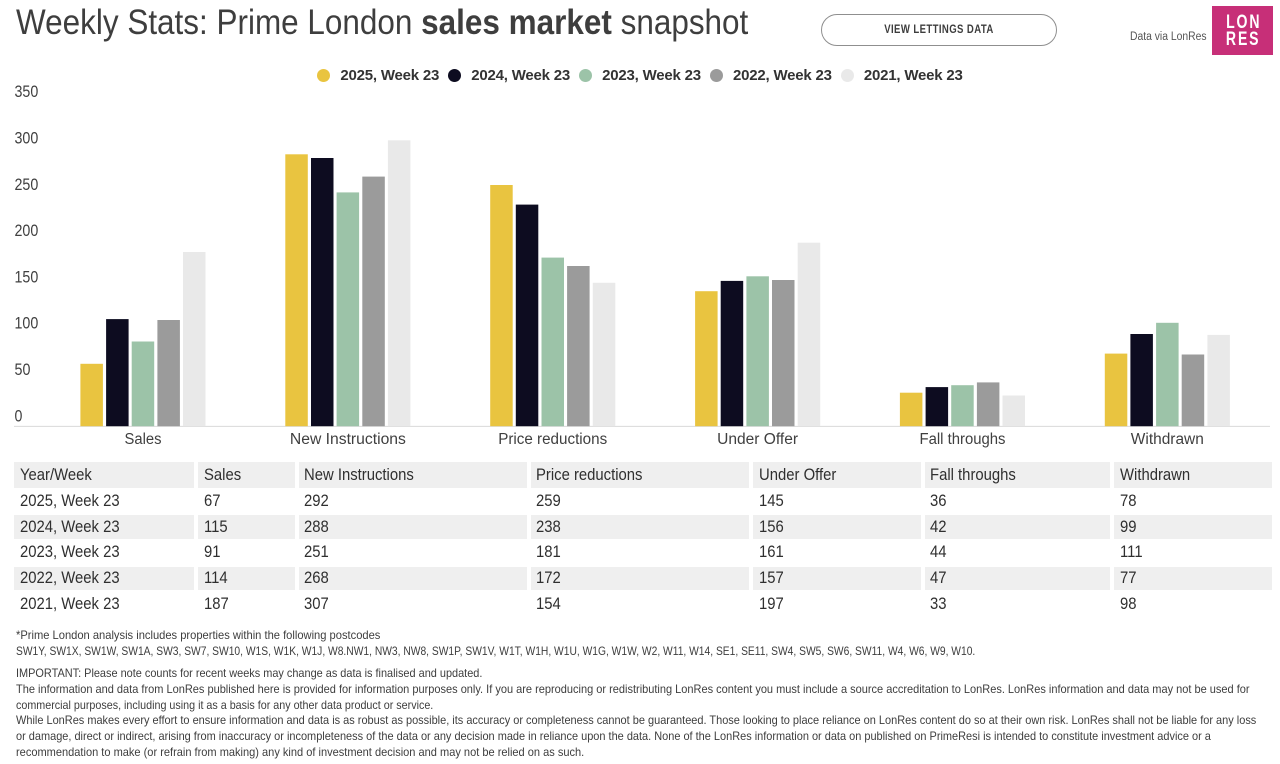 The image size is (1280, 764). What do you see at coordinates (143, 439) in the screenshot?
I see `svg-text: Sales` at bounding box center [143, 439].